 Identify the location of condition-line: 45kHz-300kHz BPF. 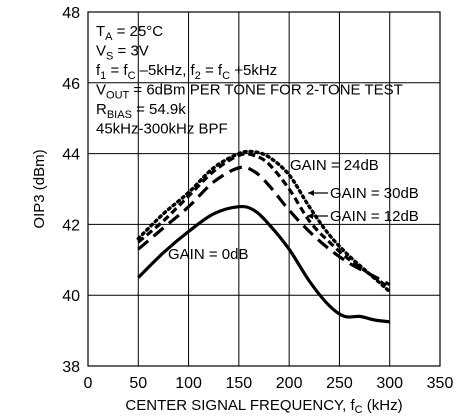
(162, 129).